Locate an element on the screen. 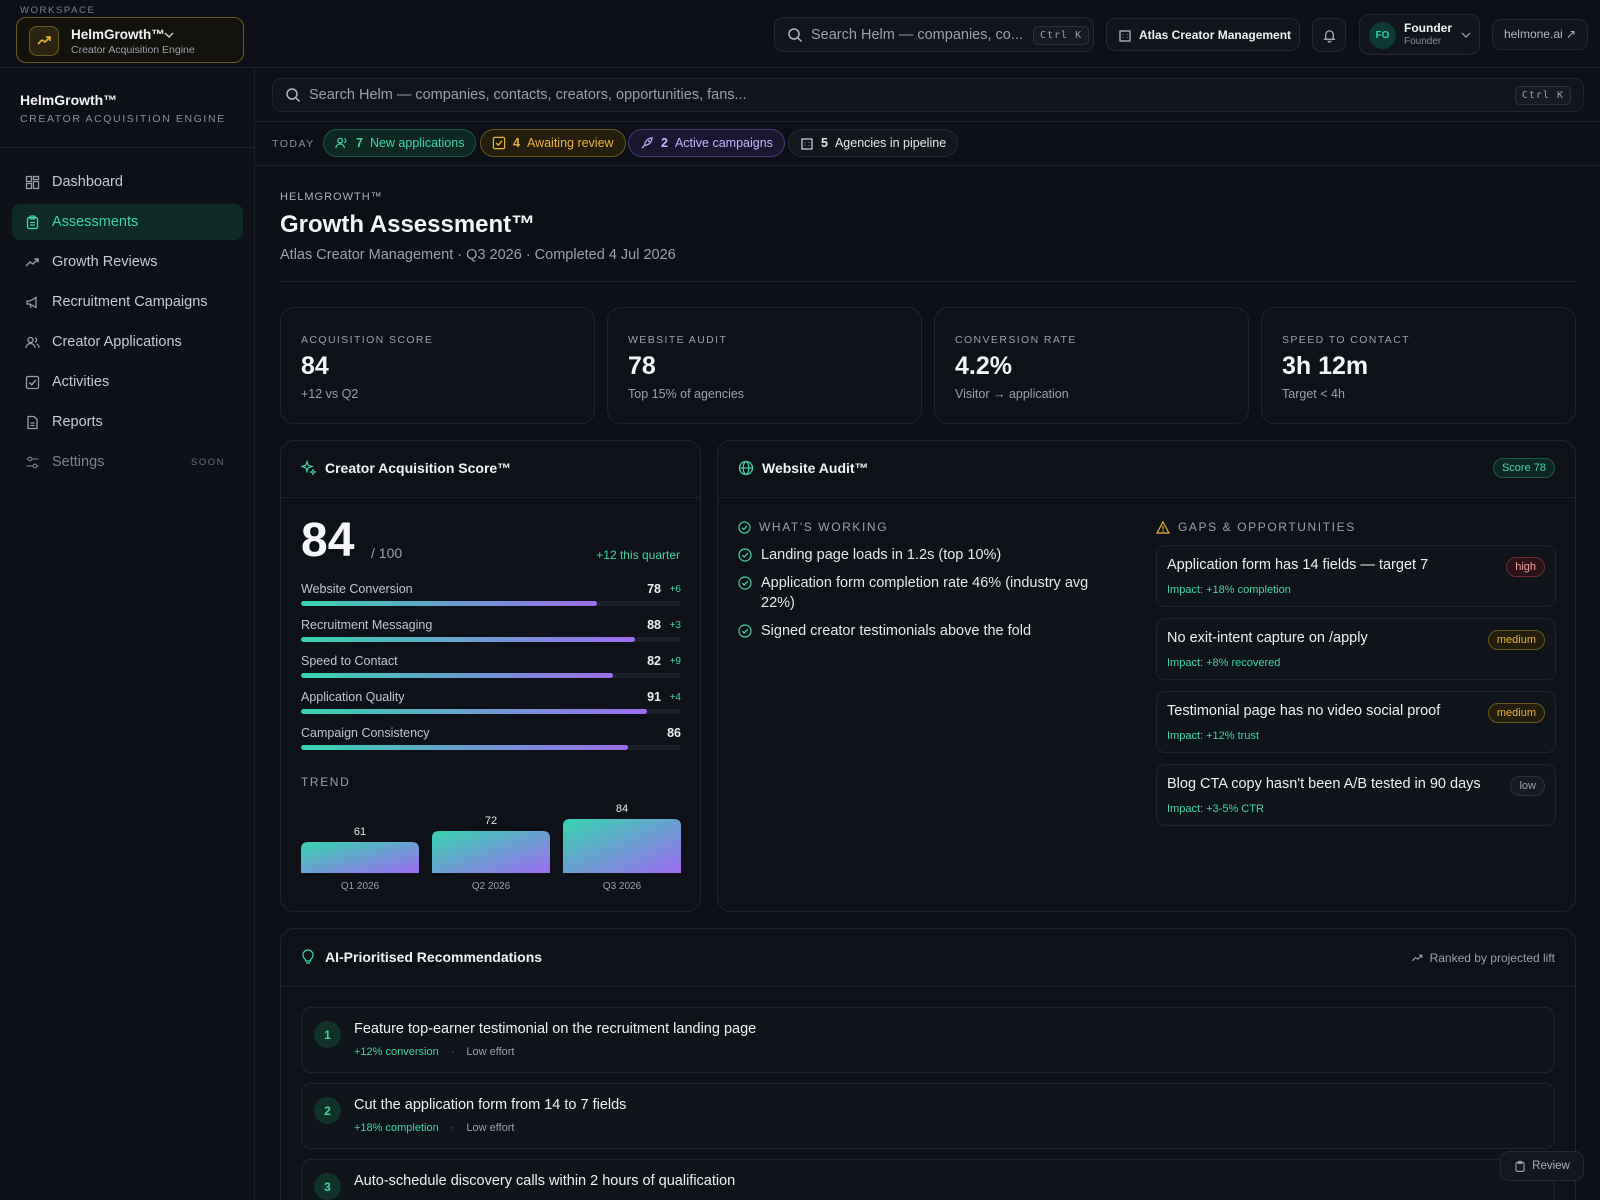 The height and width of the screenshot is (1200, 1600). chip-count: 7 is located at coordinates (359, 143).